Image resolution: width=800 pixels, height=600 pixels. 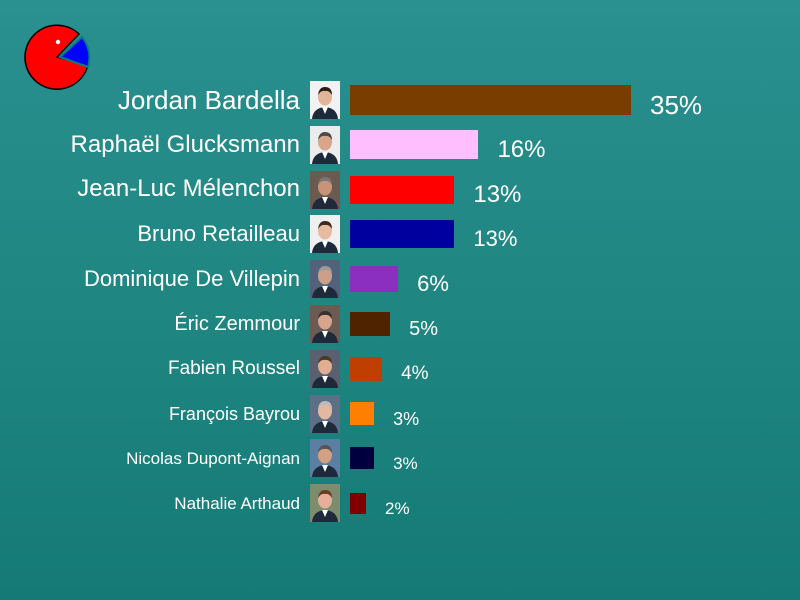 What do you see at coordinates (234, 413) in the screenshot?
I see `category-label: François Bayrou` at bounding box center [234, 413].